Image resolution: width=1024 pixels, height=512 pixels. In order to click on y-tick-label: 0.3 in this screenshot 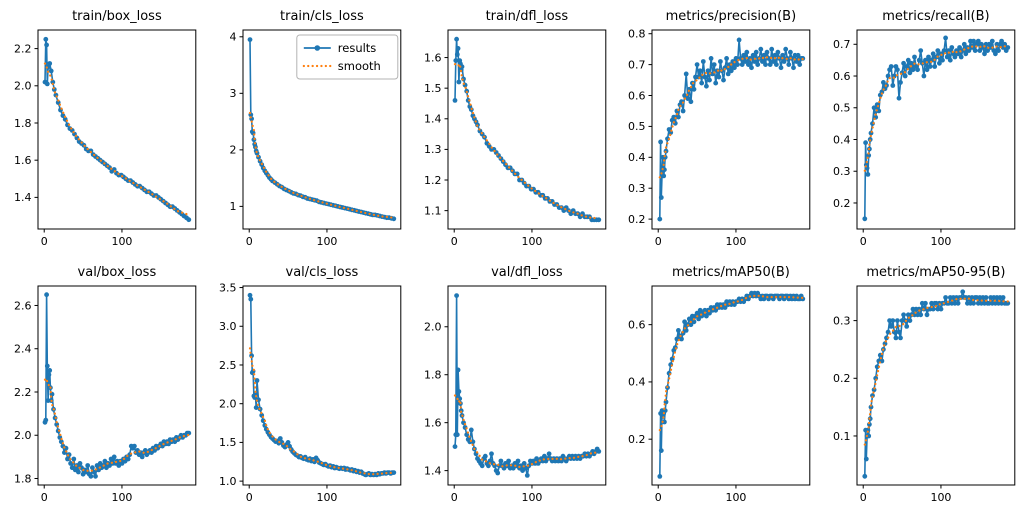, I will do `click(841, 320)`.